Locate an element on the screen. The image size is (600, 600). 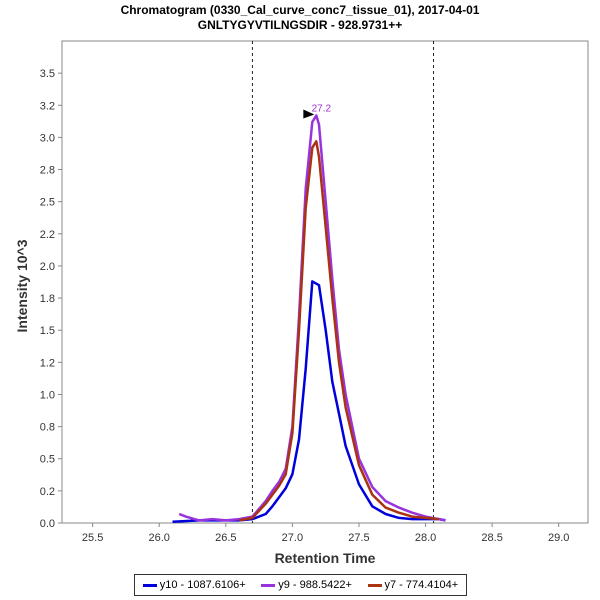
peak-arrow is located at coordinates (309, 114).